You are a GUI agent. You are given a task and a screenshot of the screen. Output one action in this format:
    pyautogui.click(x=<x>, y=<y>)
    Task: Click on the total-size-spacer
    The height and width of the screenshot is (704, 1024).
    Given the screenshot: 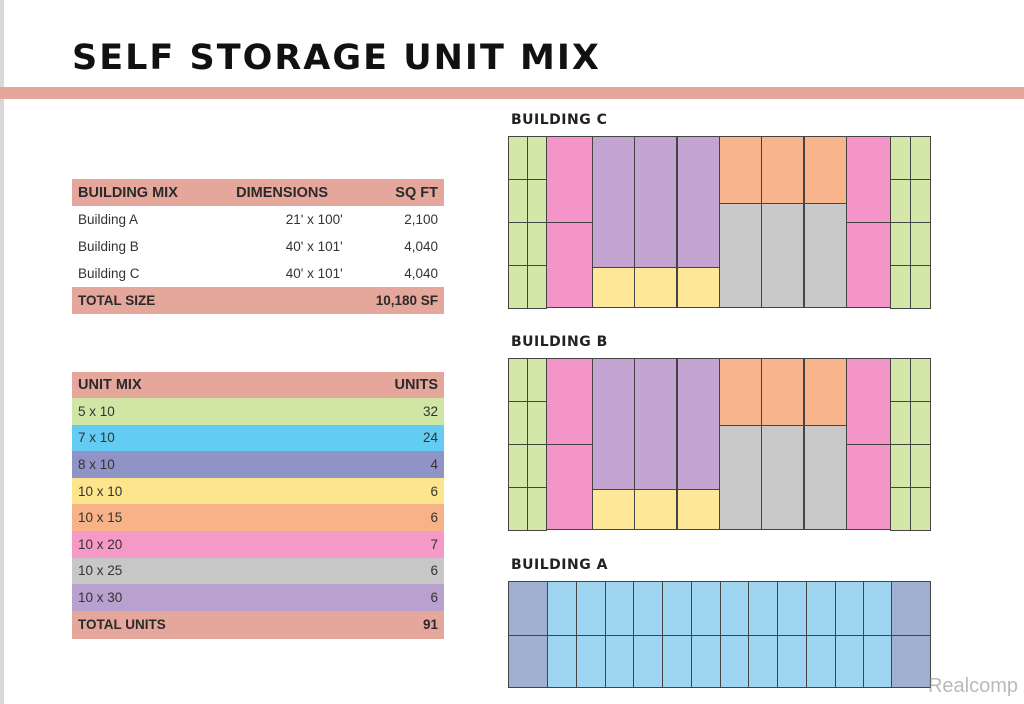 What is the action you would take?
    pyautogui.click(x=282, y=300)
    